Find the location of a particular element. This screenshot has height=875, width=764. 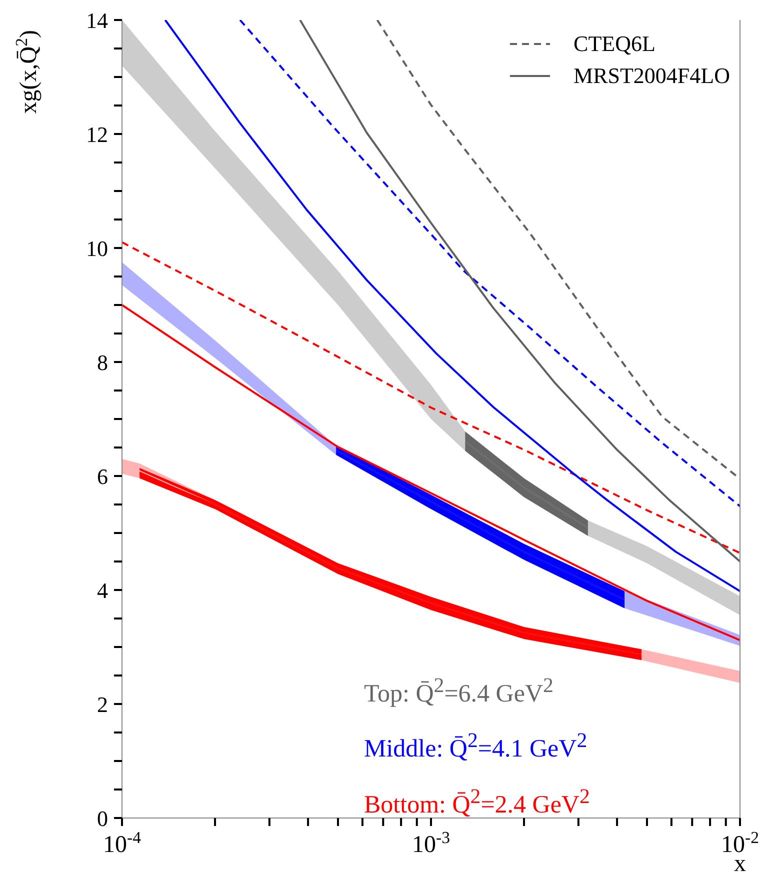

y-tick-label: 6 is located at coordinates (102, 476).